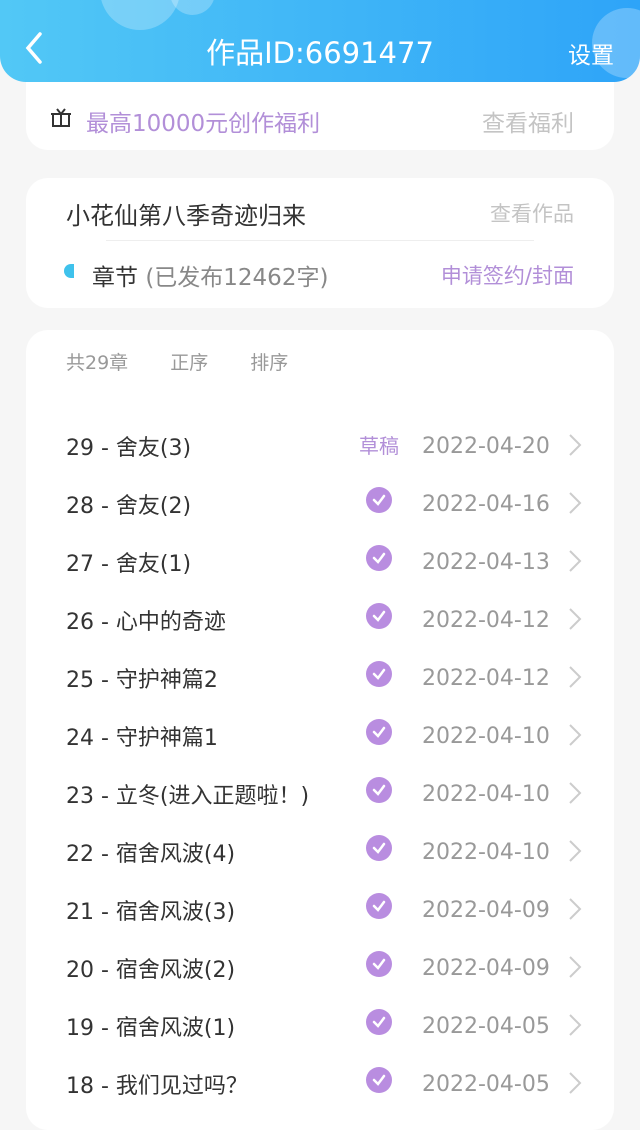 The width and height of the screenshot is (640, 1130). I want to click on list-toolbar: 共29章 正序 排序, so click(198, 361).